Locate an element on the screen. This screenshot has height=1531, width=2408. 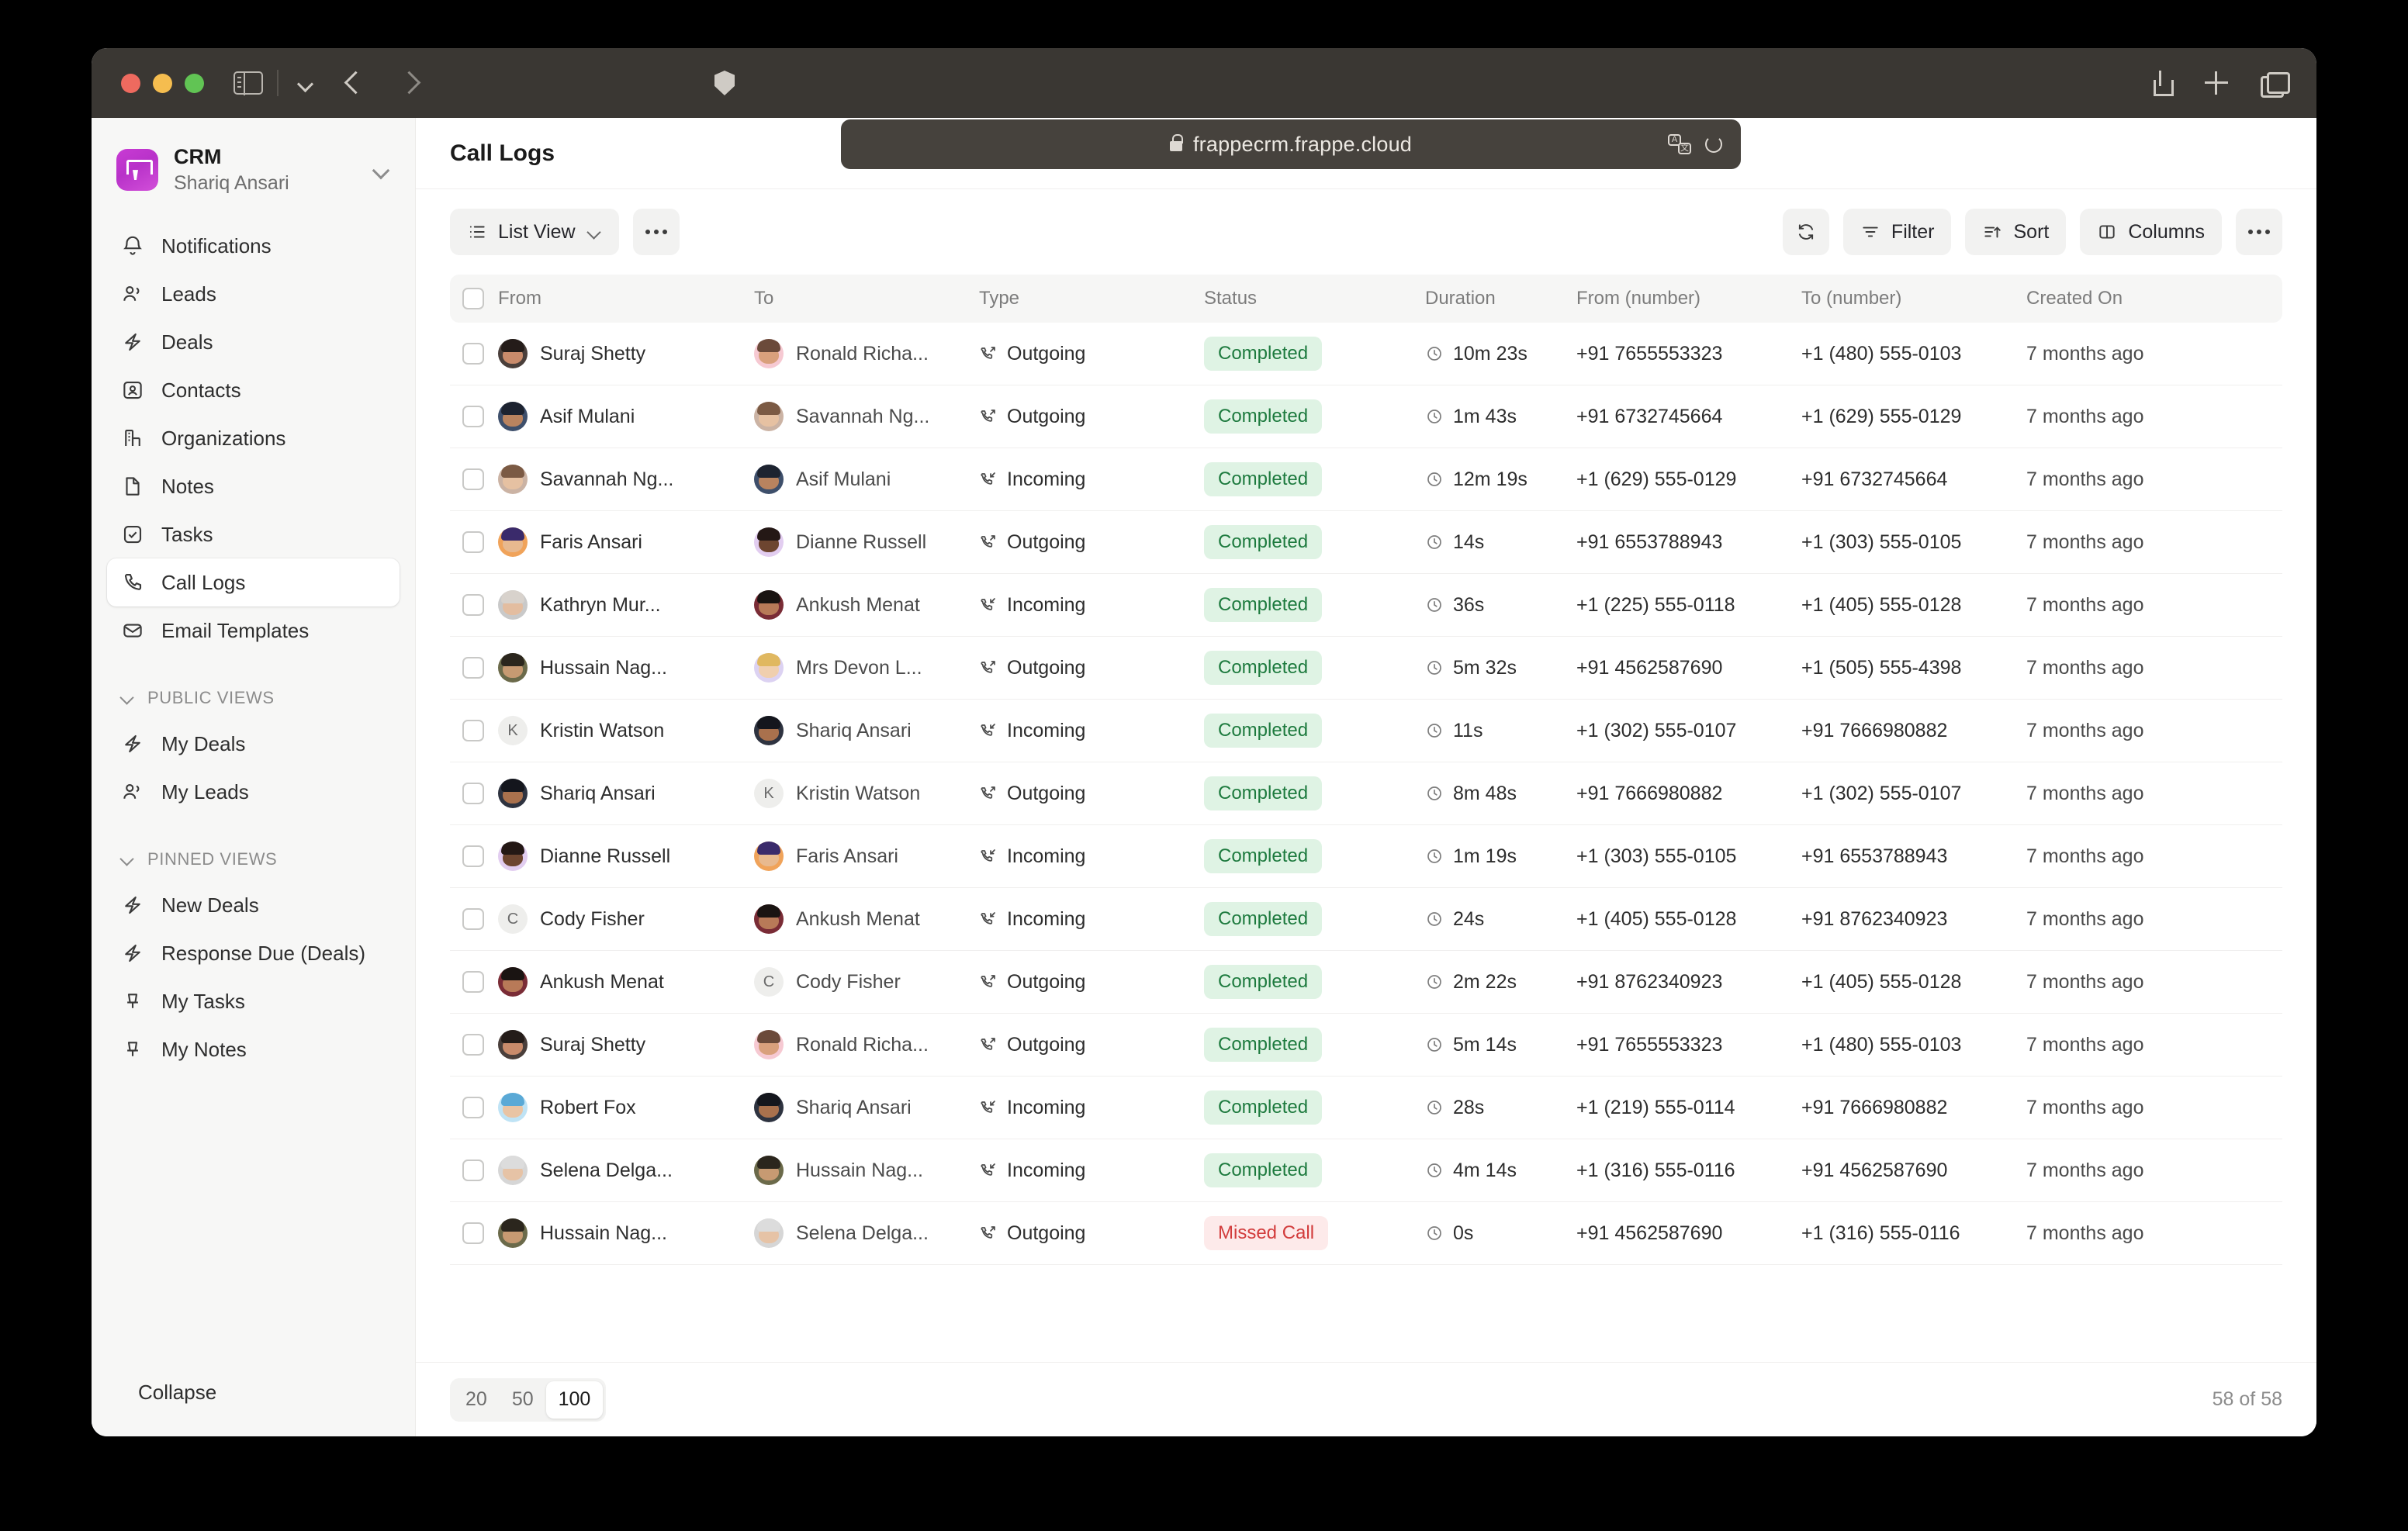
view-selector-button: List View is located at coordinates (534, 232).